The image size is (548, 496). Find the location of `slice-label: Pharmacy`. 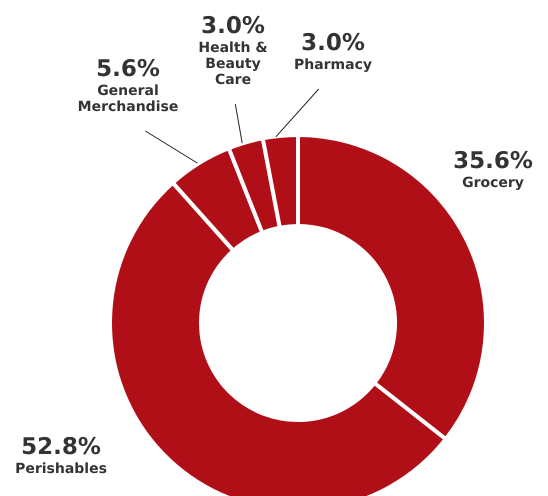

slice-label: Pharmacy is located at coordinates (333, 65).